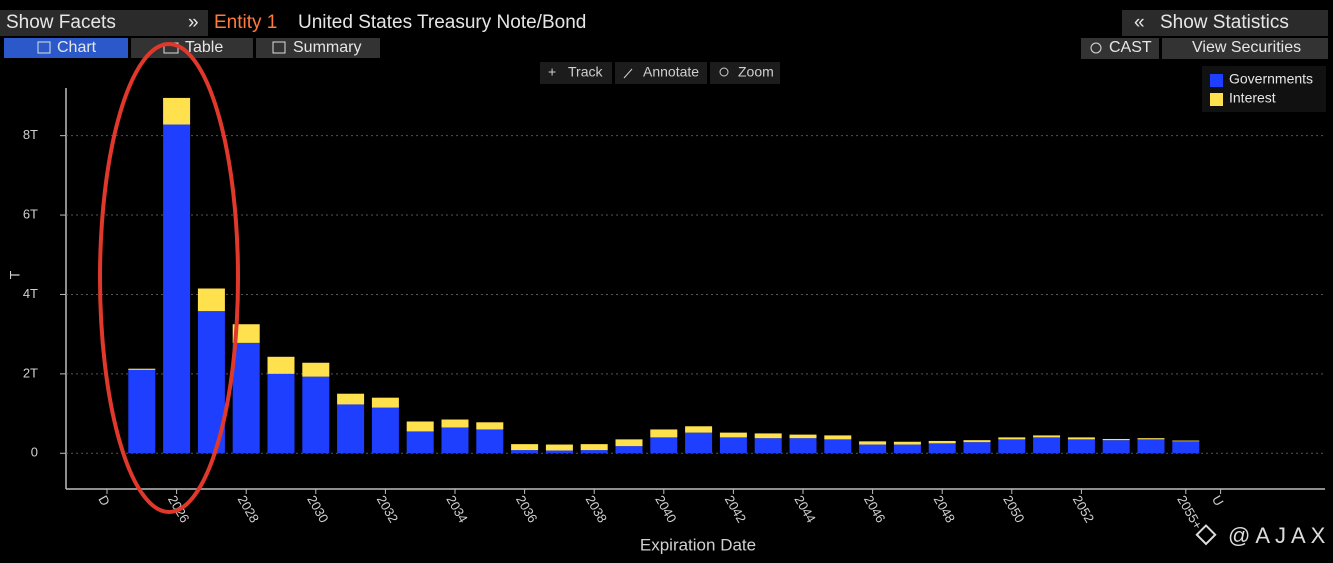  Describe the element at coordinates (526, 509) in the screenshot. I see `x-tick-label: 2036` at that location.